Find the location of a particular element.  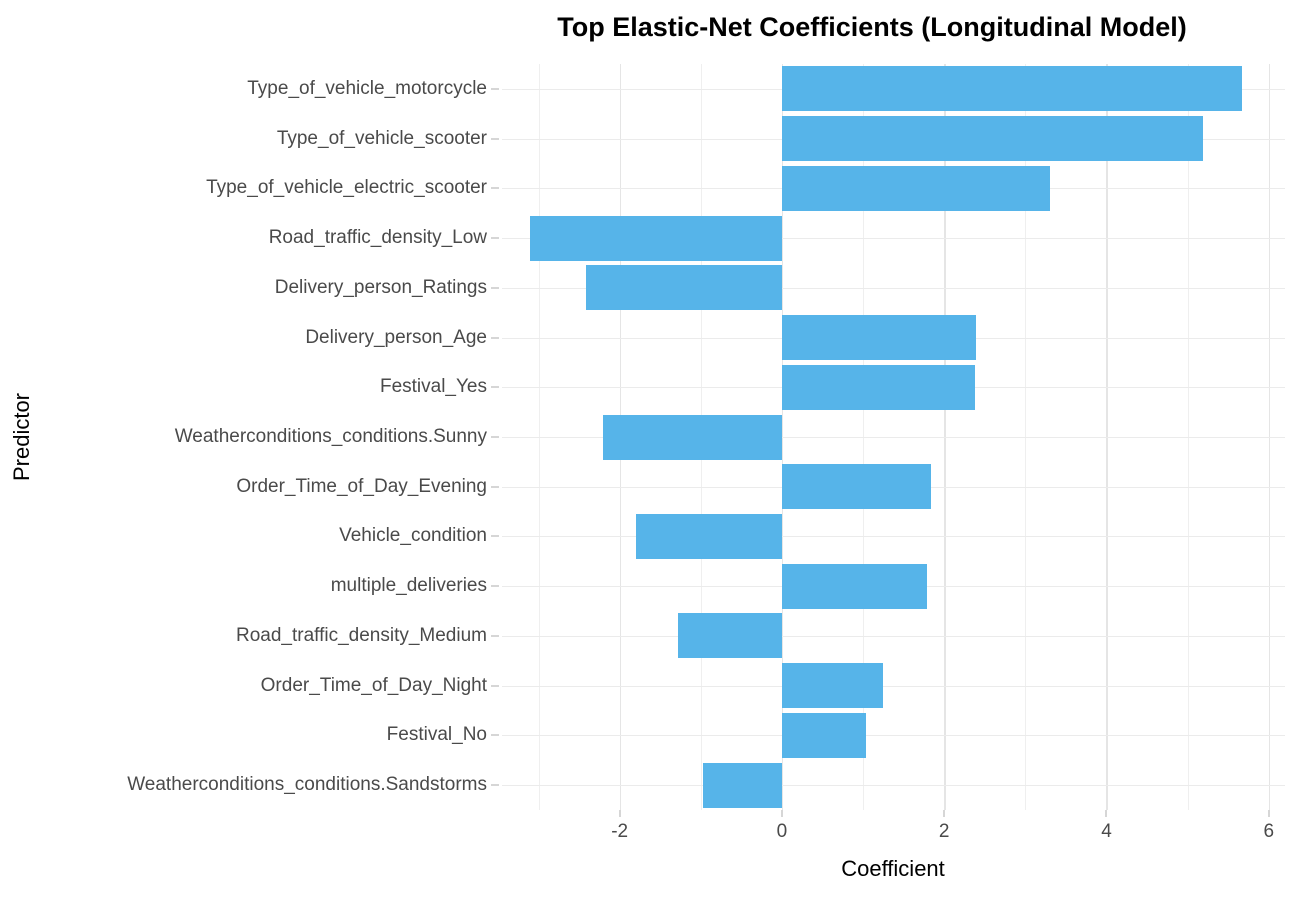

y-tick-label: Delivery_person_Ratings is located at coordinates (380, 287).